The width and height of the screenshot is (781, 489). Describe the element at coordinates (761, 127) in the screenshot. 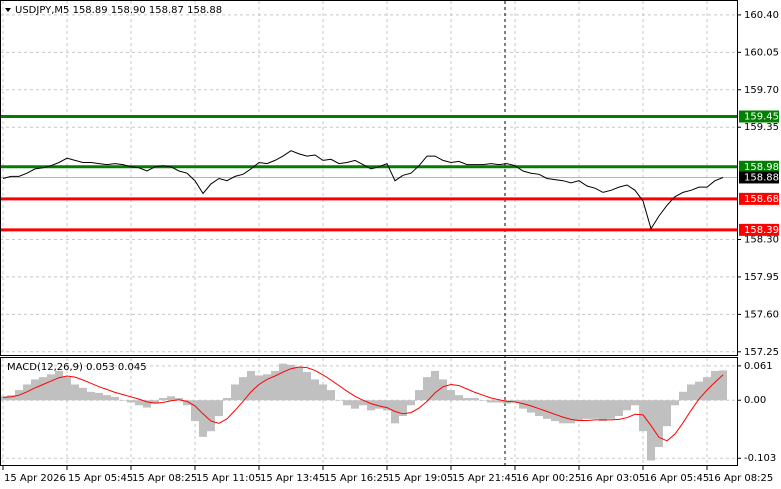

I see `y-tick-label: 159.35` at that location.